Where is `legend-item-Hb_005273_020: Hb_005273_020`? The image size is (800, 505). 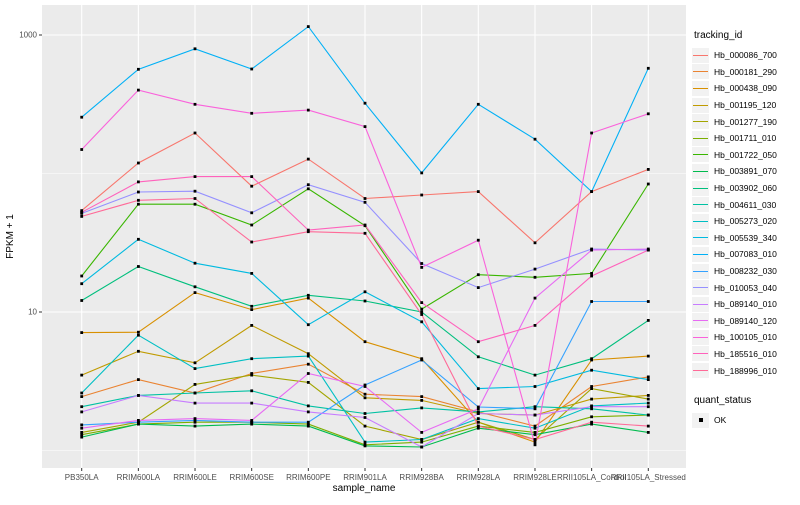
legend-item-Hb_005273_020: Hb_005273_020 is located at coordinates (745, 221).